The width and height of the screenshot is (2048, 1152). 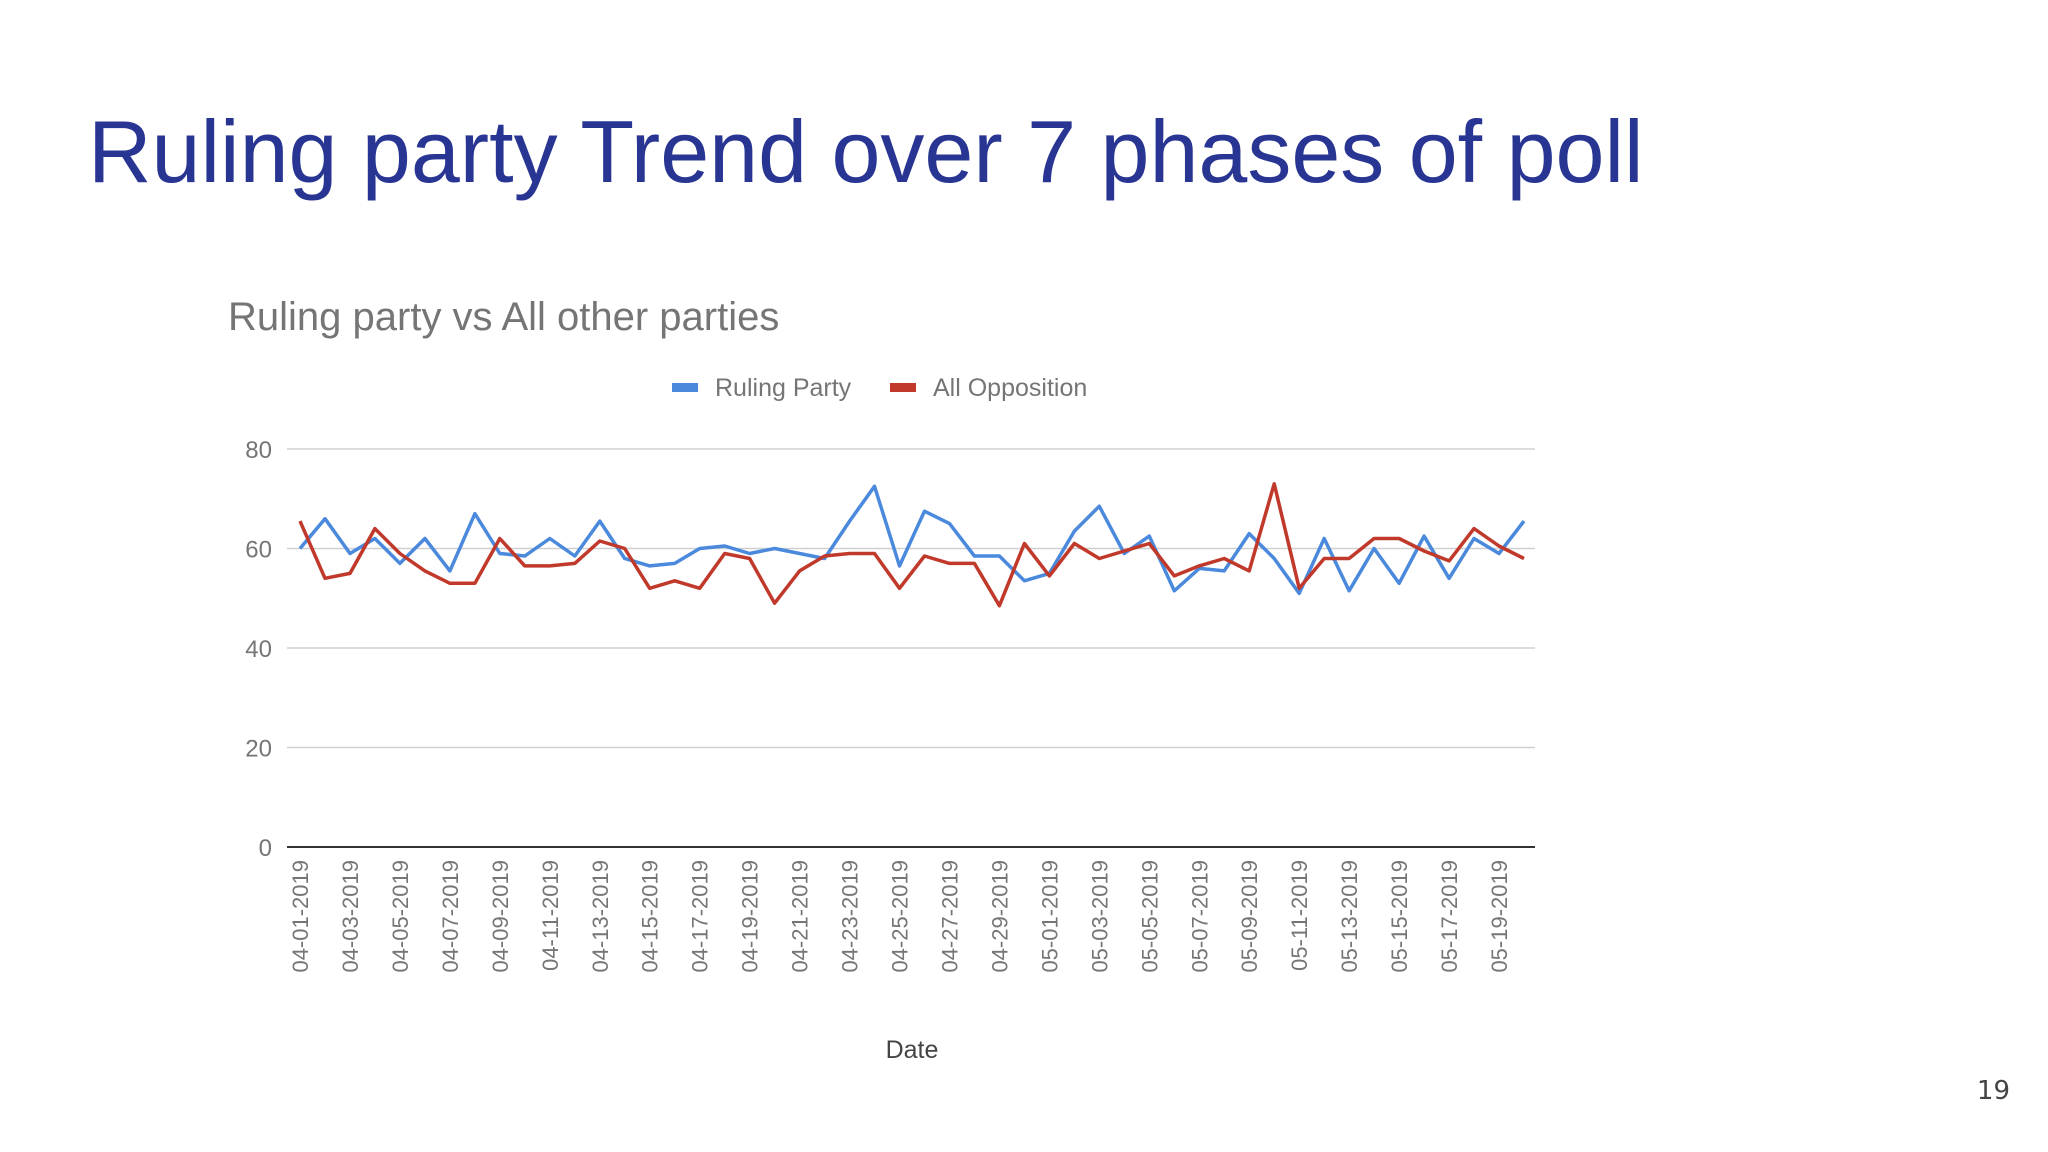 I want to click on series-line-ruling-party, so click(x=912, y=540).